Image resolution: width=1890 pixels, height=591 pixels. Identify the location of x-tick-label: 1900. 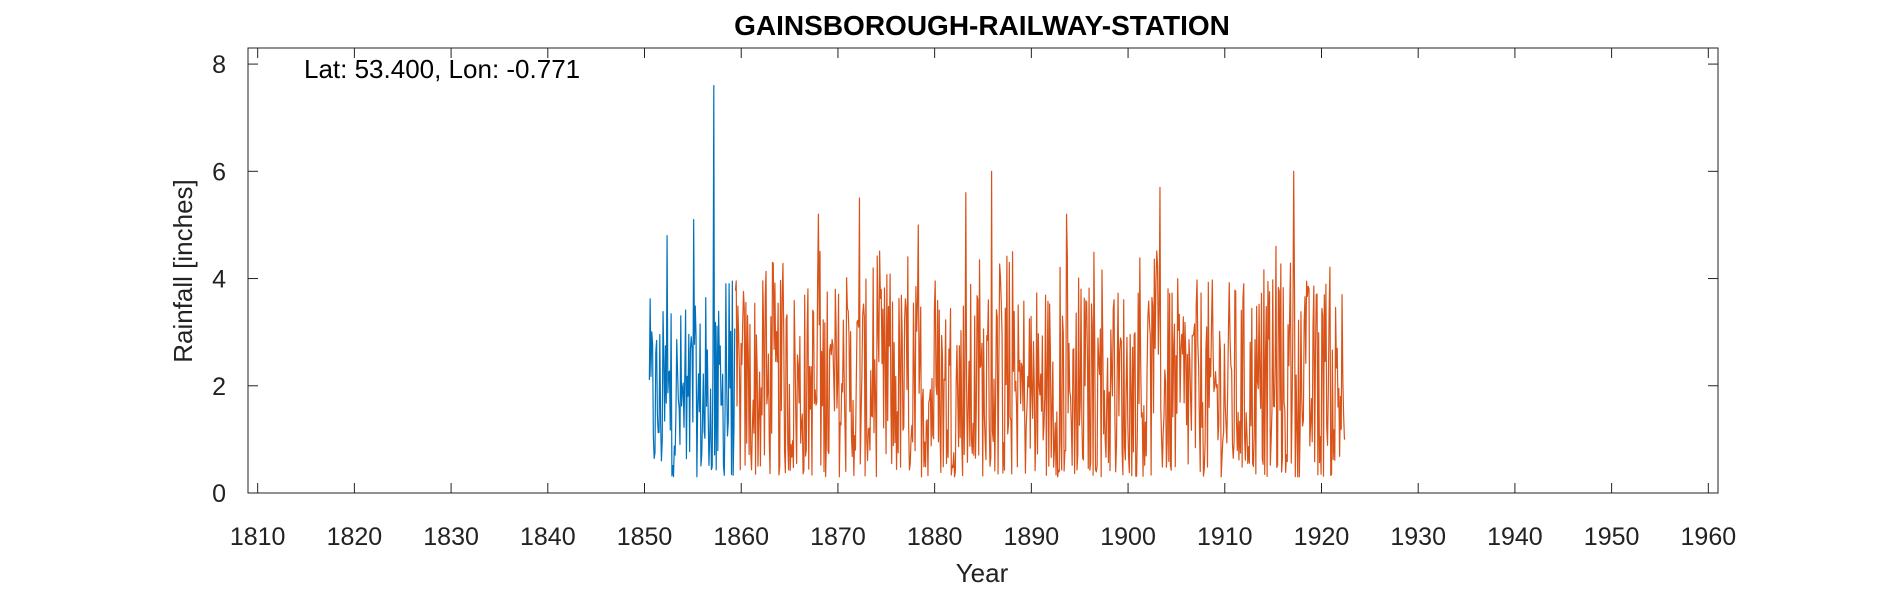
(1128, 537).